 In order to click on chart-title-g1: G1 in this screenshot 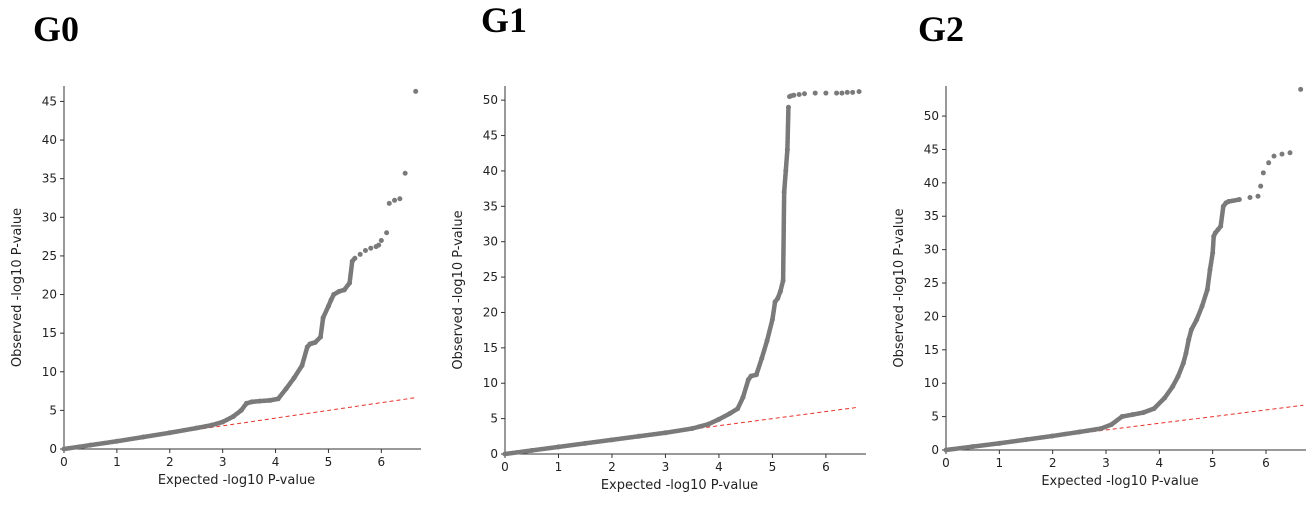, I will do `click(504, 20)`.